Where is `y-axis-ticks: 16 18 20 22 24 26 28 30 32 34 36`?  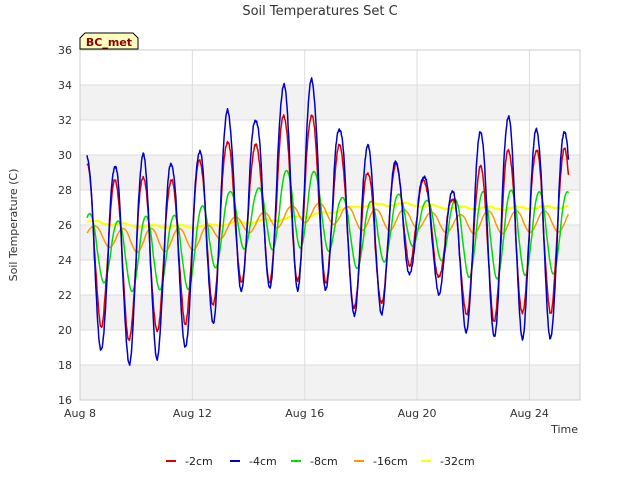 y-axis-ticks: 16 18 20 22 24 26 28 30 32 34 36 is located at coordinates (65, 225).